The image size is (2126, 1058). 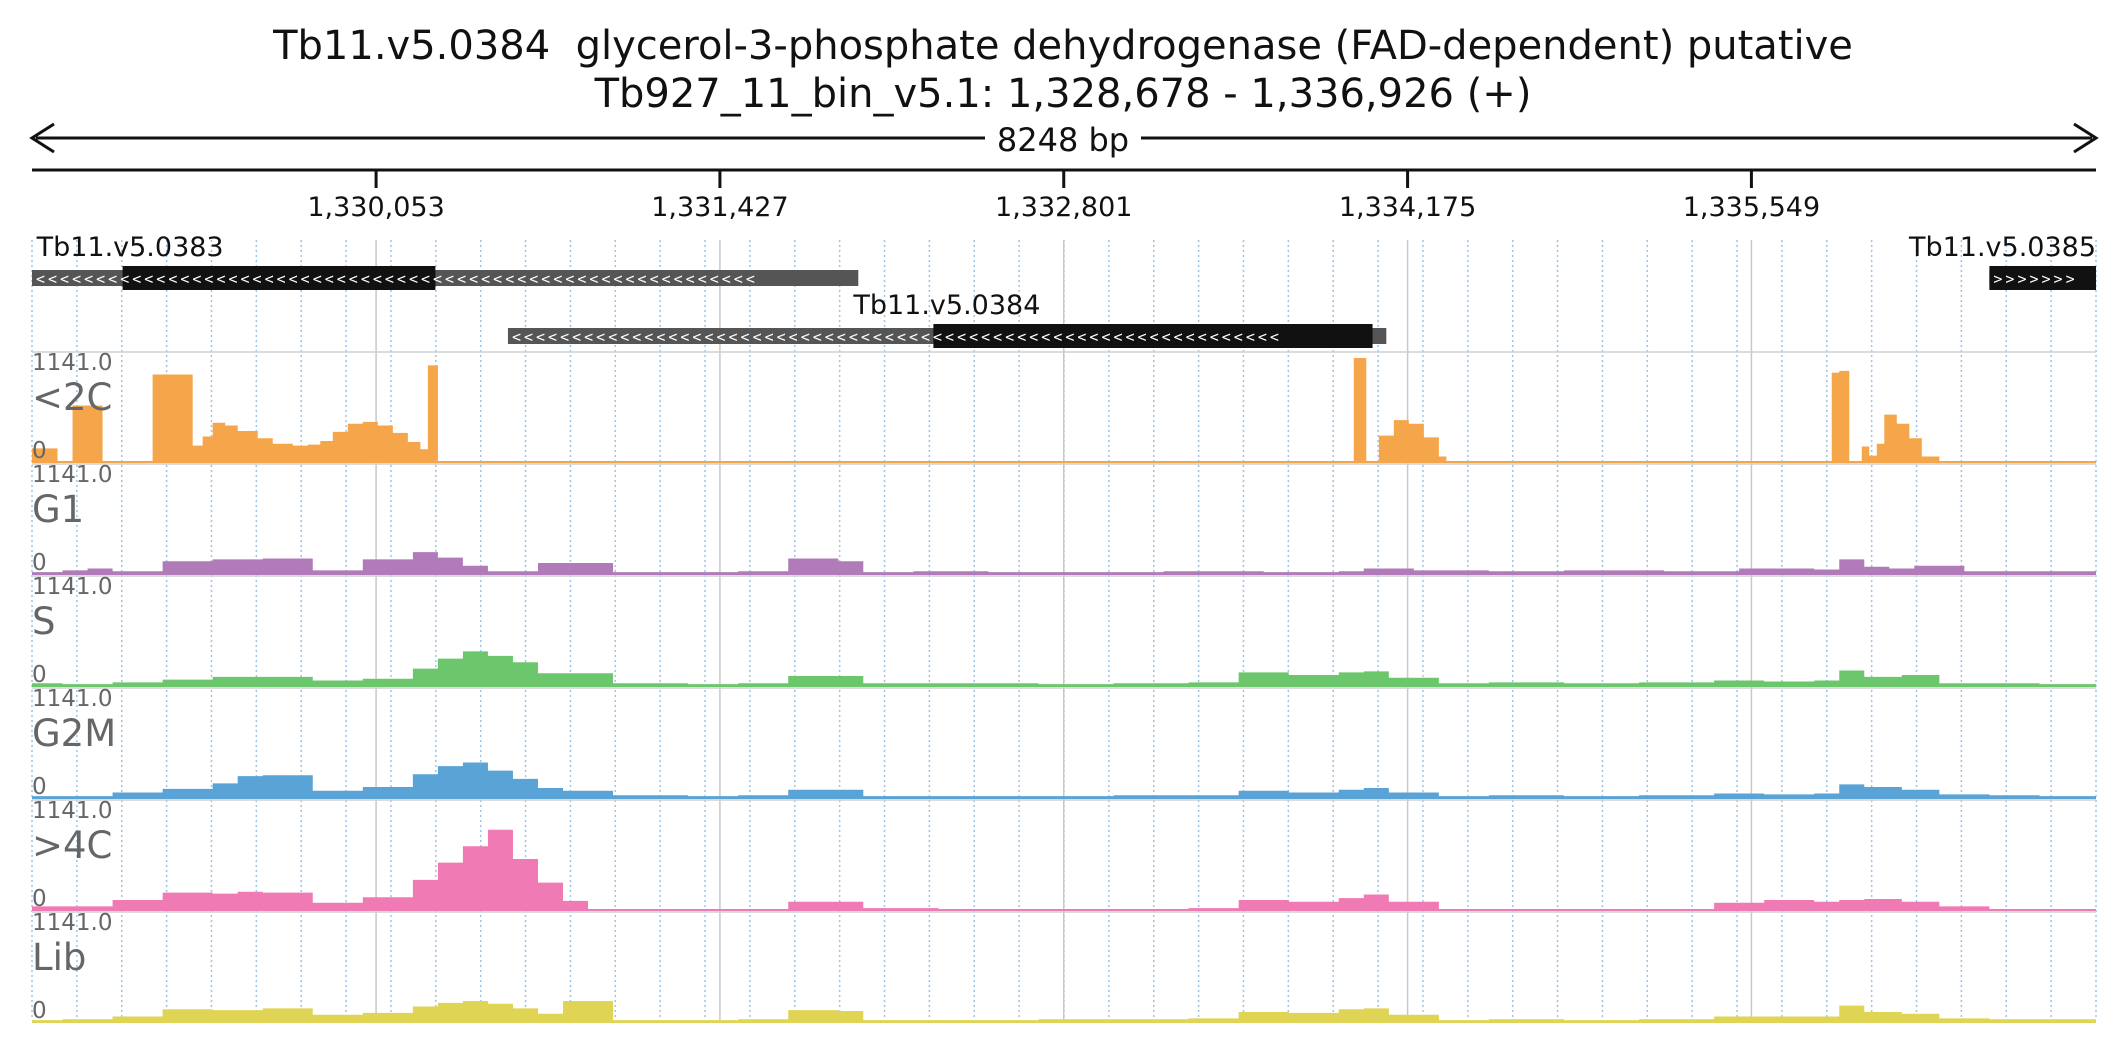 What do you see at coordinates (719, 207) in the screenshot?
I see `x-tick-label: 1,331,427` at bounding box center [719, 207].